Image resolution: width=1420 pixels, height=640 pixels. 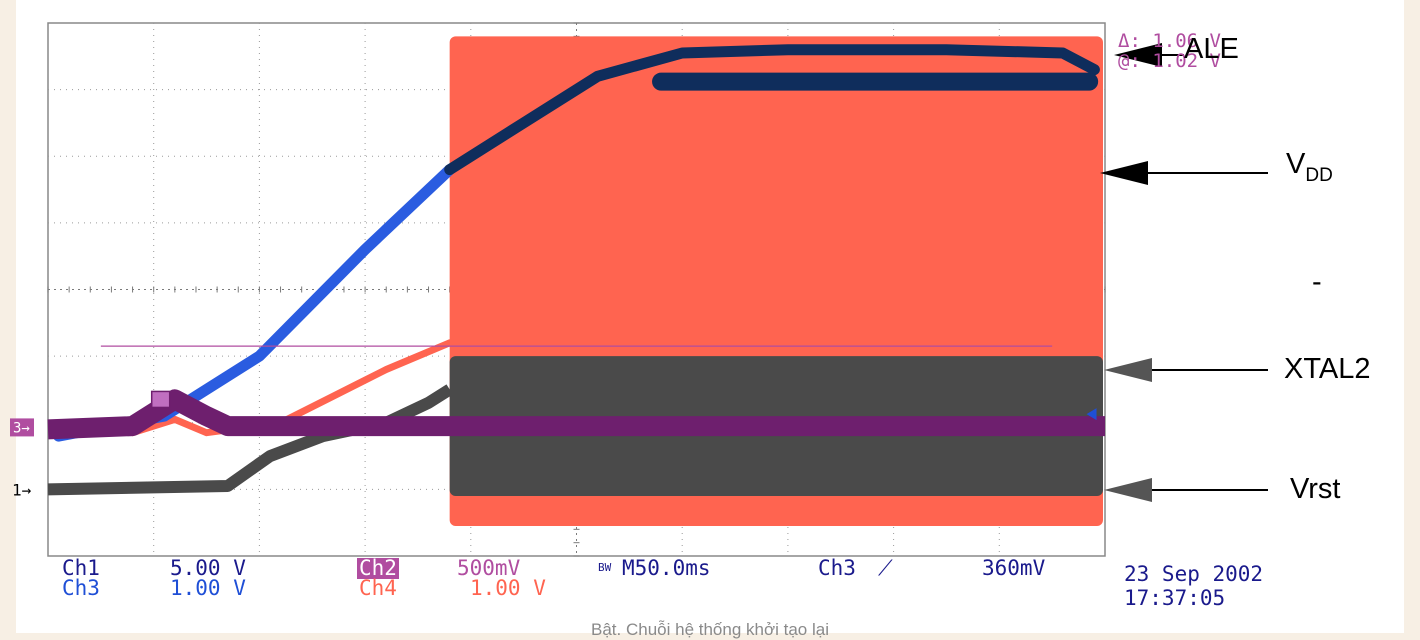 I want to click on trigger-marker-icon, so click(x=160, y=399).